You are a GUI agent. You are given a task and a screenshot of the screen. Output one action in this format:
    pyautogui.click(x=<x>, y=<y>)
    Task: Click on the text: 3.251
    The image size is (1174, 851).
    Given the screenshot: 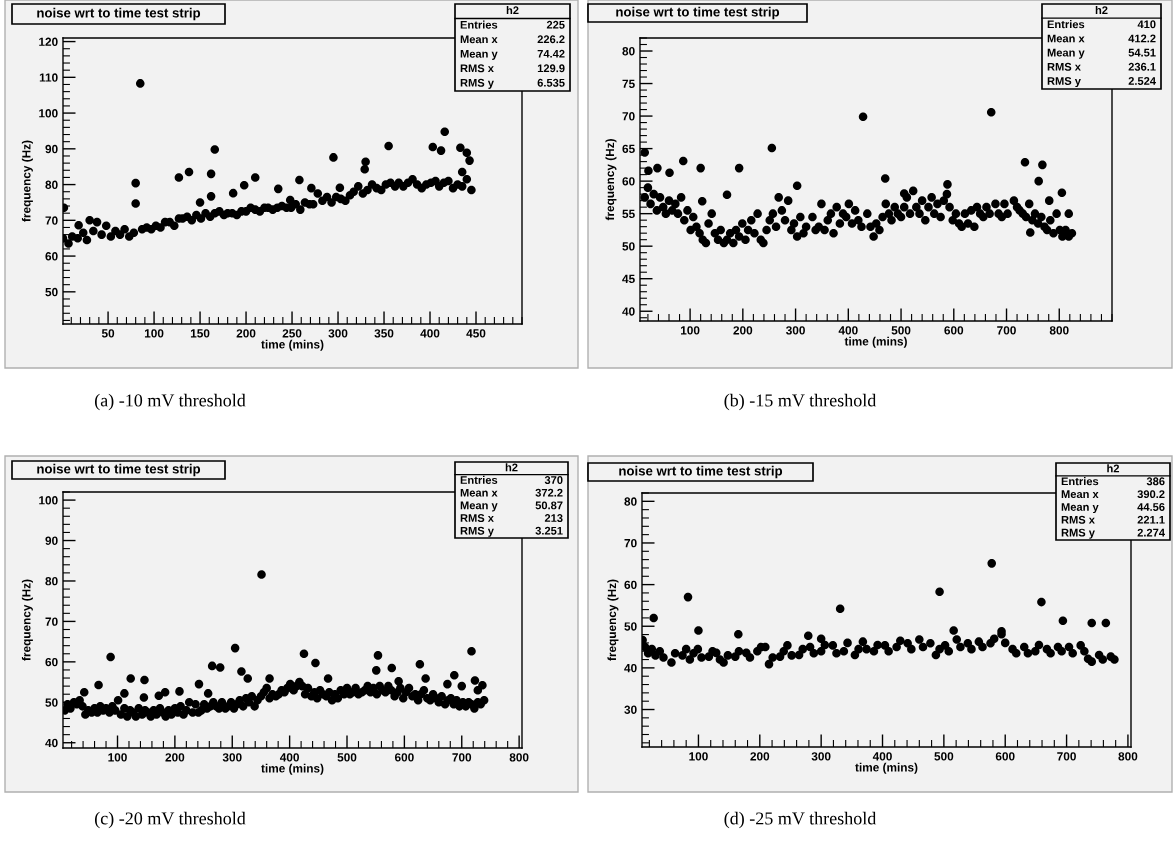 What is the action you would take?
    pyautogui.click(x=549, y=530)
    